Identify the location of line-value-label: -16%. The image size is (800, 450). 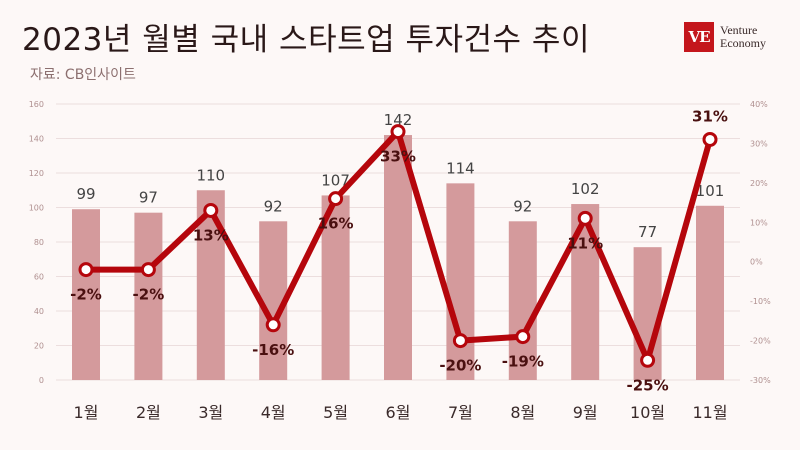
(273, 350).